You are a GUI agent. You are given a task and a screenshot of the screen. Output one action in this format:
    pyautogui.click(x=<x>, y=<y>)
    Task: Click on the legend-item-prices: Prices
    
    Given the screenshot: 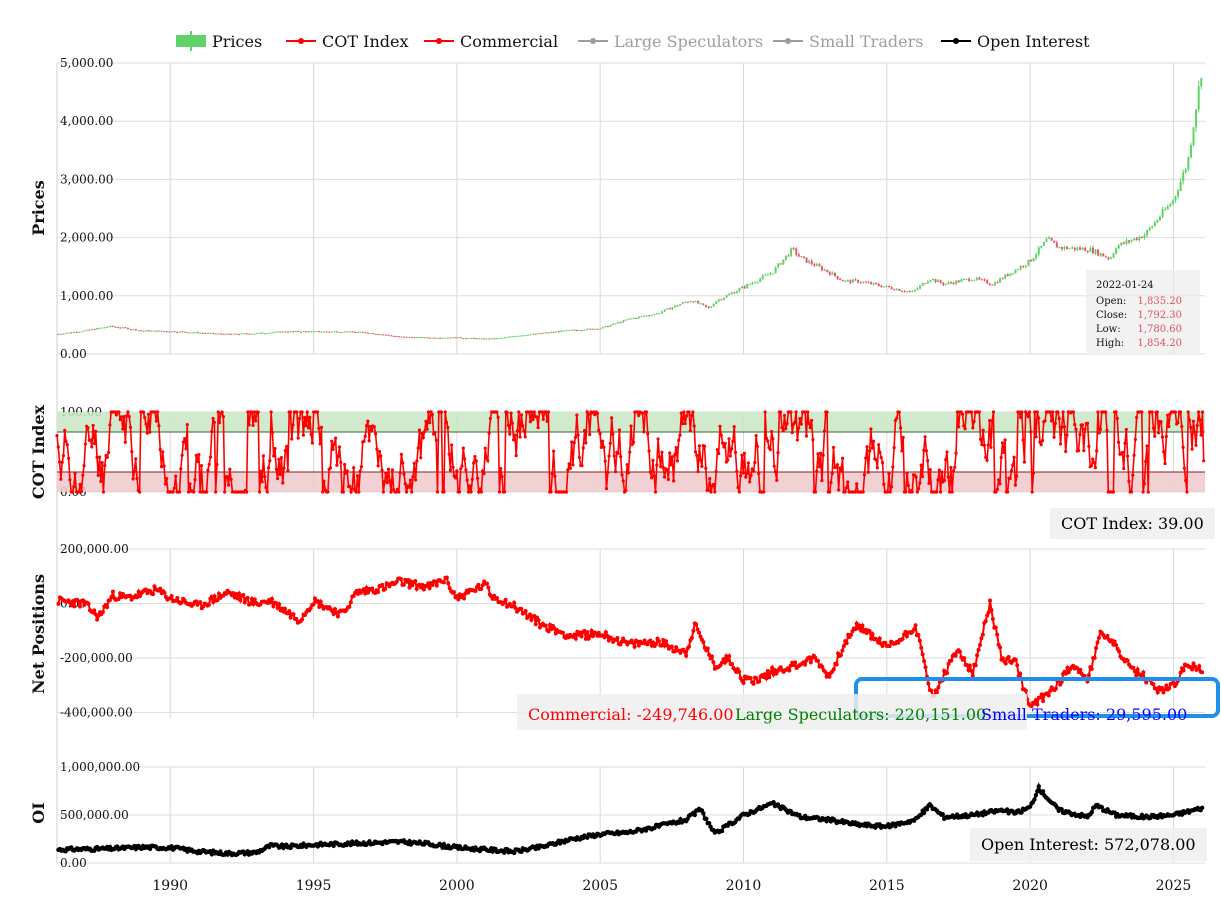 What is the action you would take?
    pyautogui.click(x=219, y=41)
    